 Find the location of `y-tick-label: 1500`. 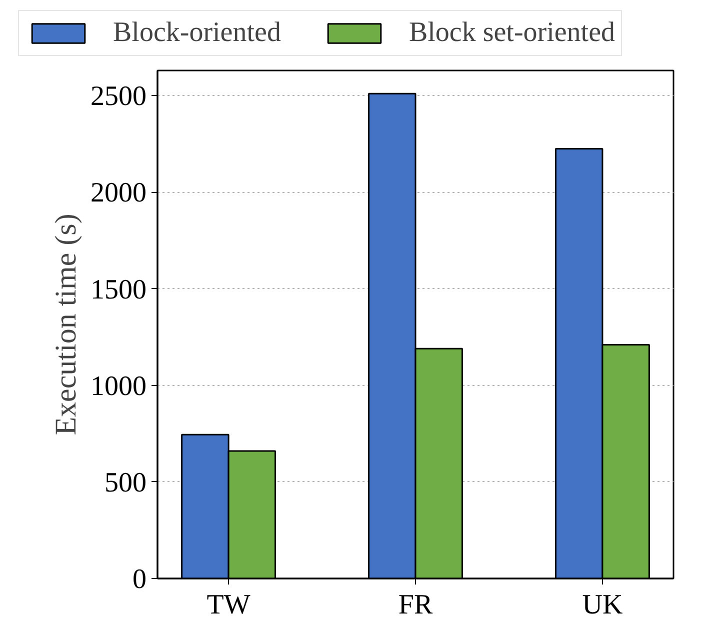

y-tick-label: 1500 is located at coordinates (118, 290).